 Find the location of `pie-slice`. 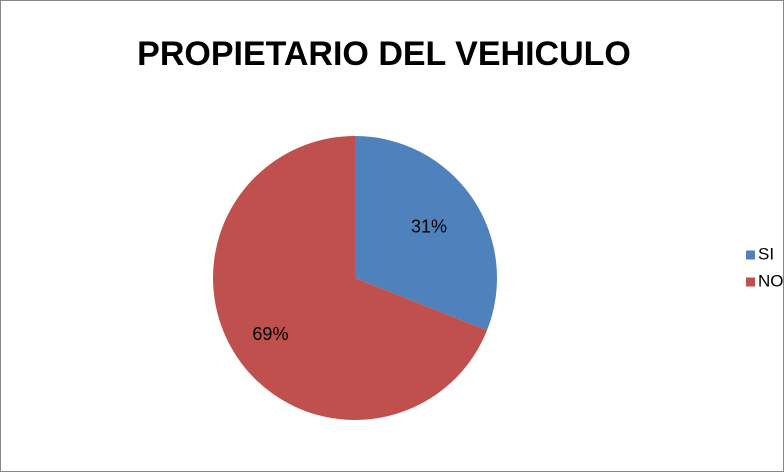

pie-slice is located at coordinates (426, 233).